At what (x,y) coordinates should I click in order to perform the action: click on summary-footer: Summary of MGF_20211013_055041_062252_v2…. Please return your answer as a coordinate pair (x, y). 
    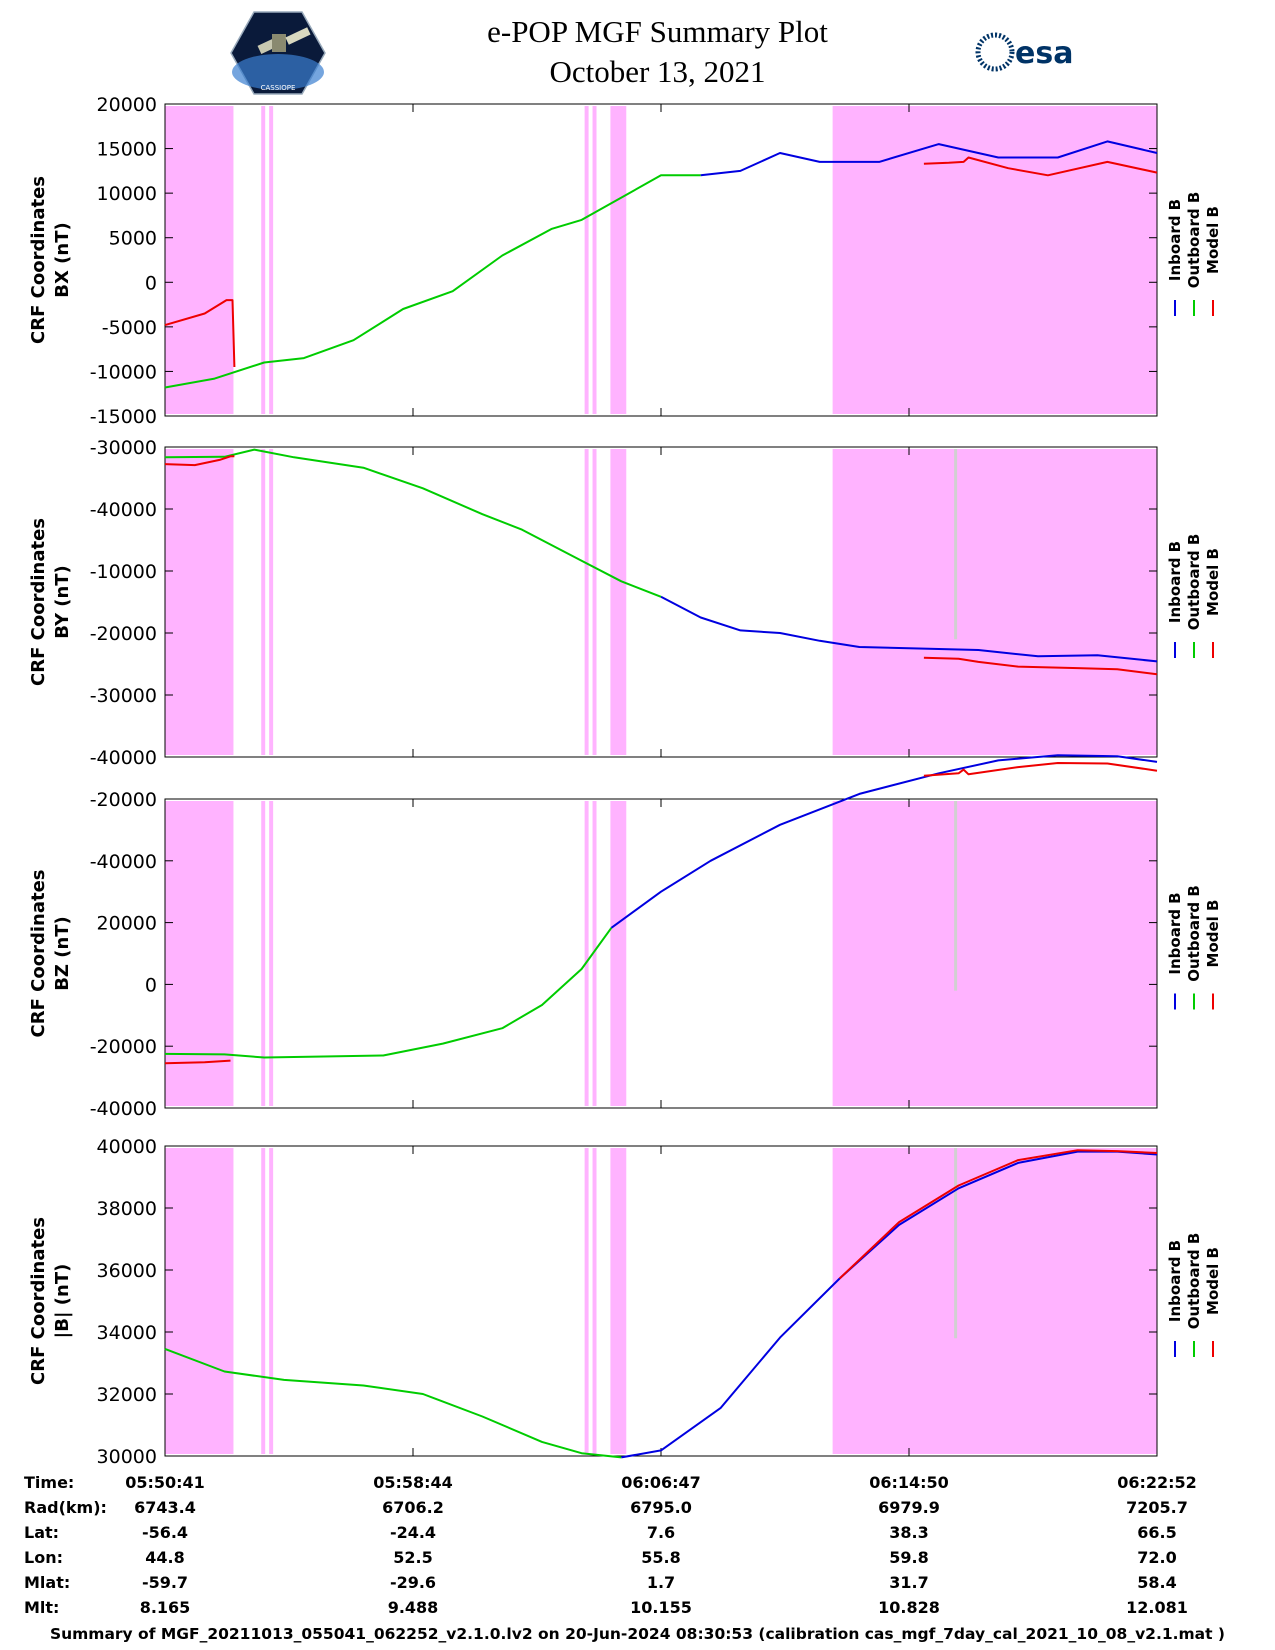
    Looking at the image, I should click on (637, 1634).